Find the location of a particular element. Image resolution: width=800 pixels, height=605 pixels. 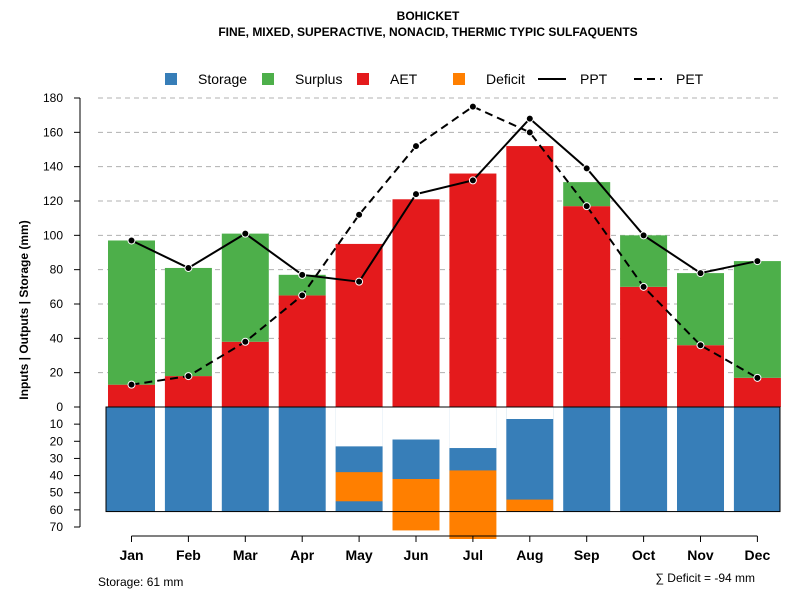

y-tick-label: 0 is located at coordinates (59, 407).